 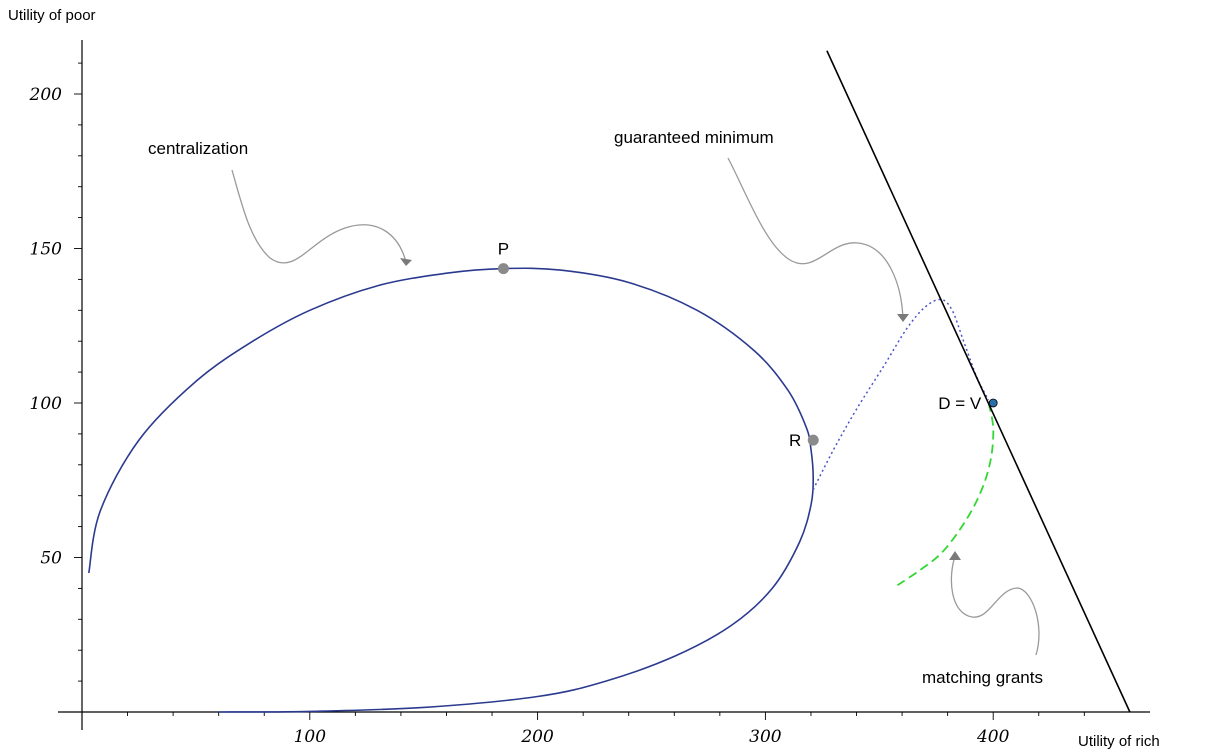 I want to click on guaranteed-minimum-arrowhead, so click(x=903, y=318).